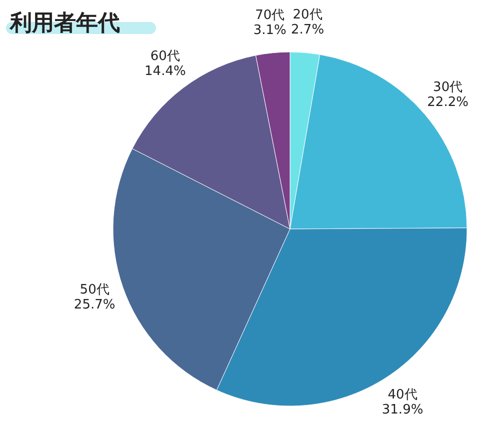 The image size is (477, 423). What do you see at coordinates (447, 102) in the screenshot?
I see `data-label: 22.2%` at bounding box center [447, 102].